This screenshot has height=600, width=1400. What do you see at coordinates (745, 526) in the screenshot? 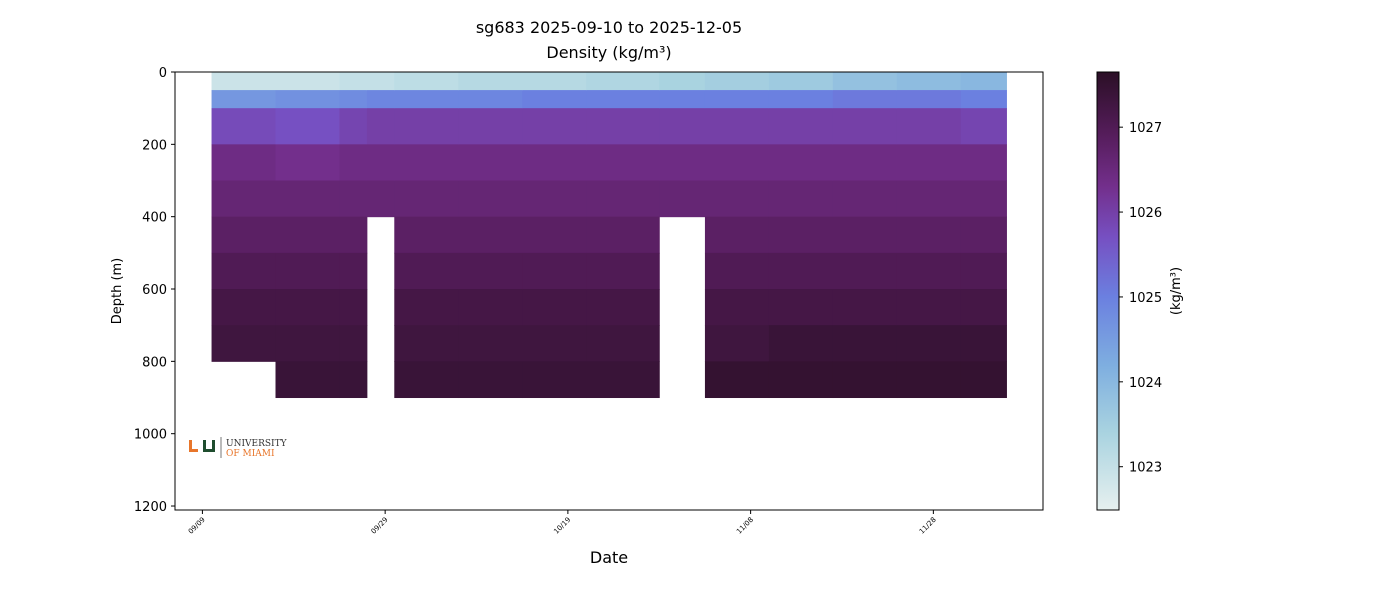
I see `x-tick-label: 11/08` at bounding box center [745, 526].